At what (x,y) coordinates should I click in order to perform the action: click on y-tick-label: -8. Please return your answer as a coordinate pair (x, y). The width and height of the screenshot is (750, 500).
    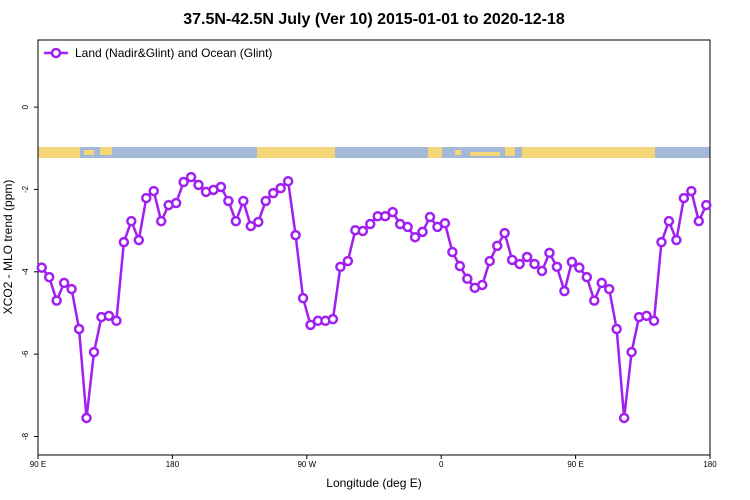
    Looking at the image, I should click on (25, 436).